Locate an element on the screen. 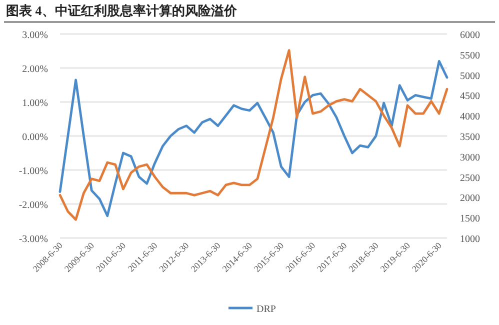 Image resolution: width=499 pixels, height=325 pixels. y2-tick-label: 3500 is located at coordinates (470, 137).